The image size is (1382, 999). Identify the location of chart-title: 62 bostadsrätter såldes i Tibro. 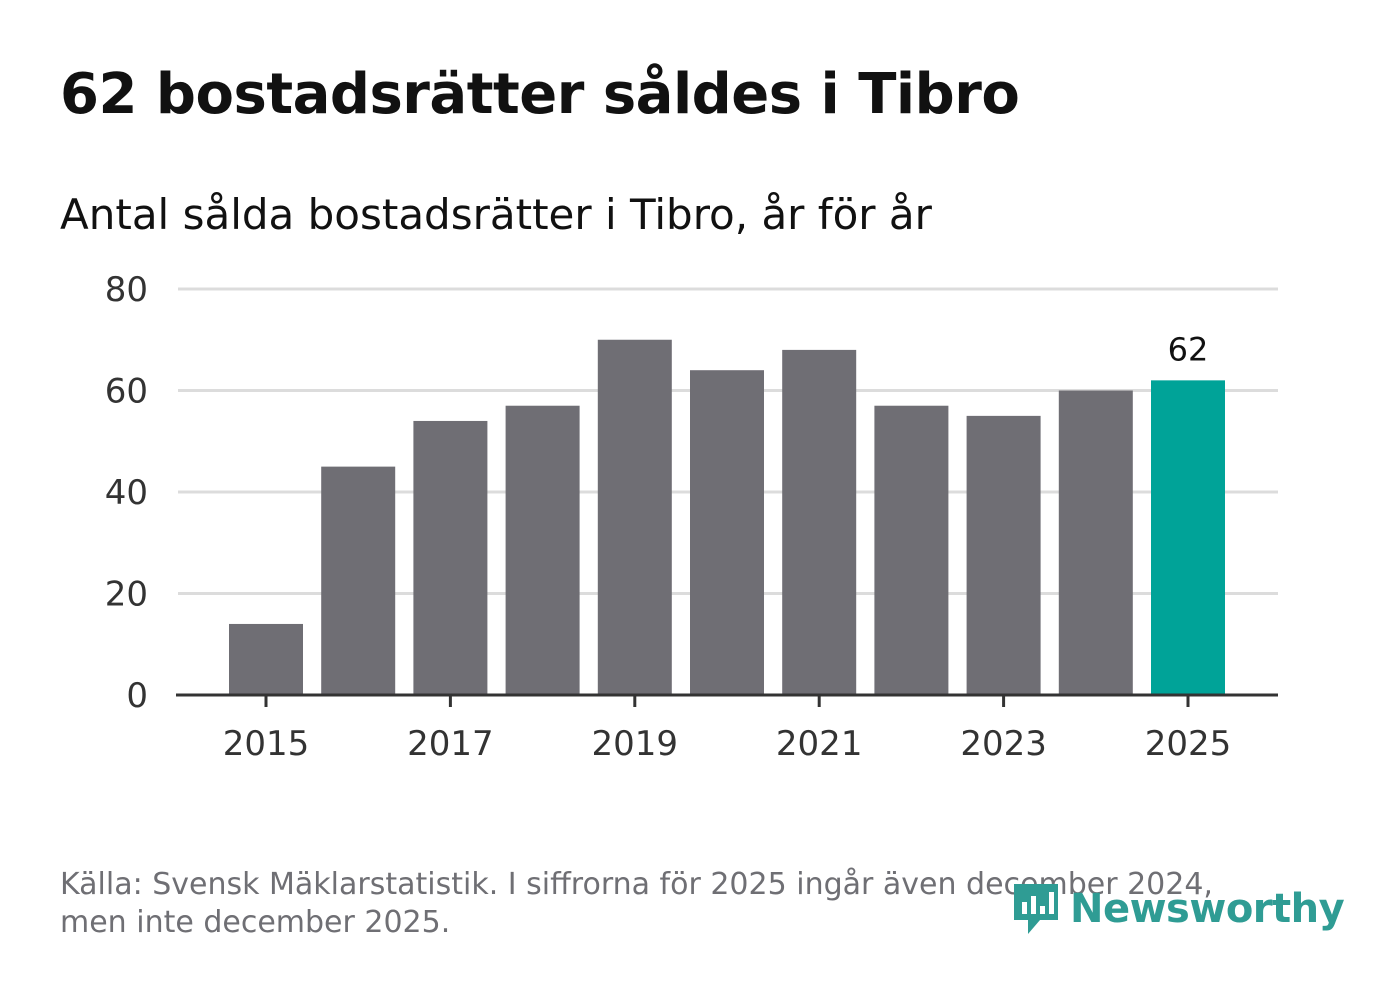
(540, 94).